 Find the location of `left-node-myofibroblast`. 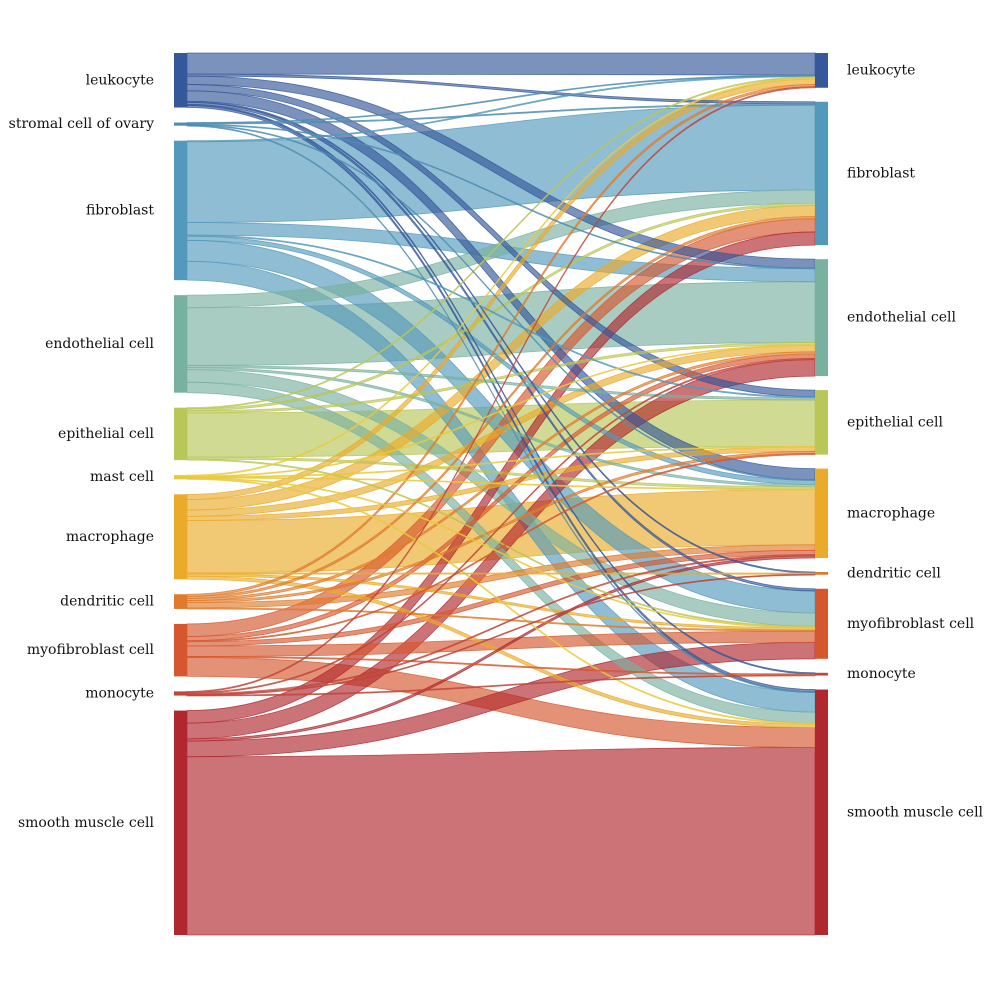

left-node-myofibroblast is located at coordinates (180, 650).